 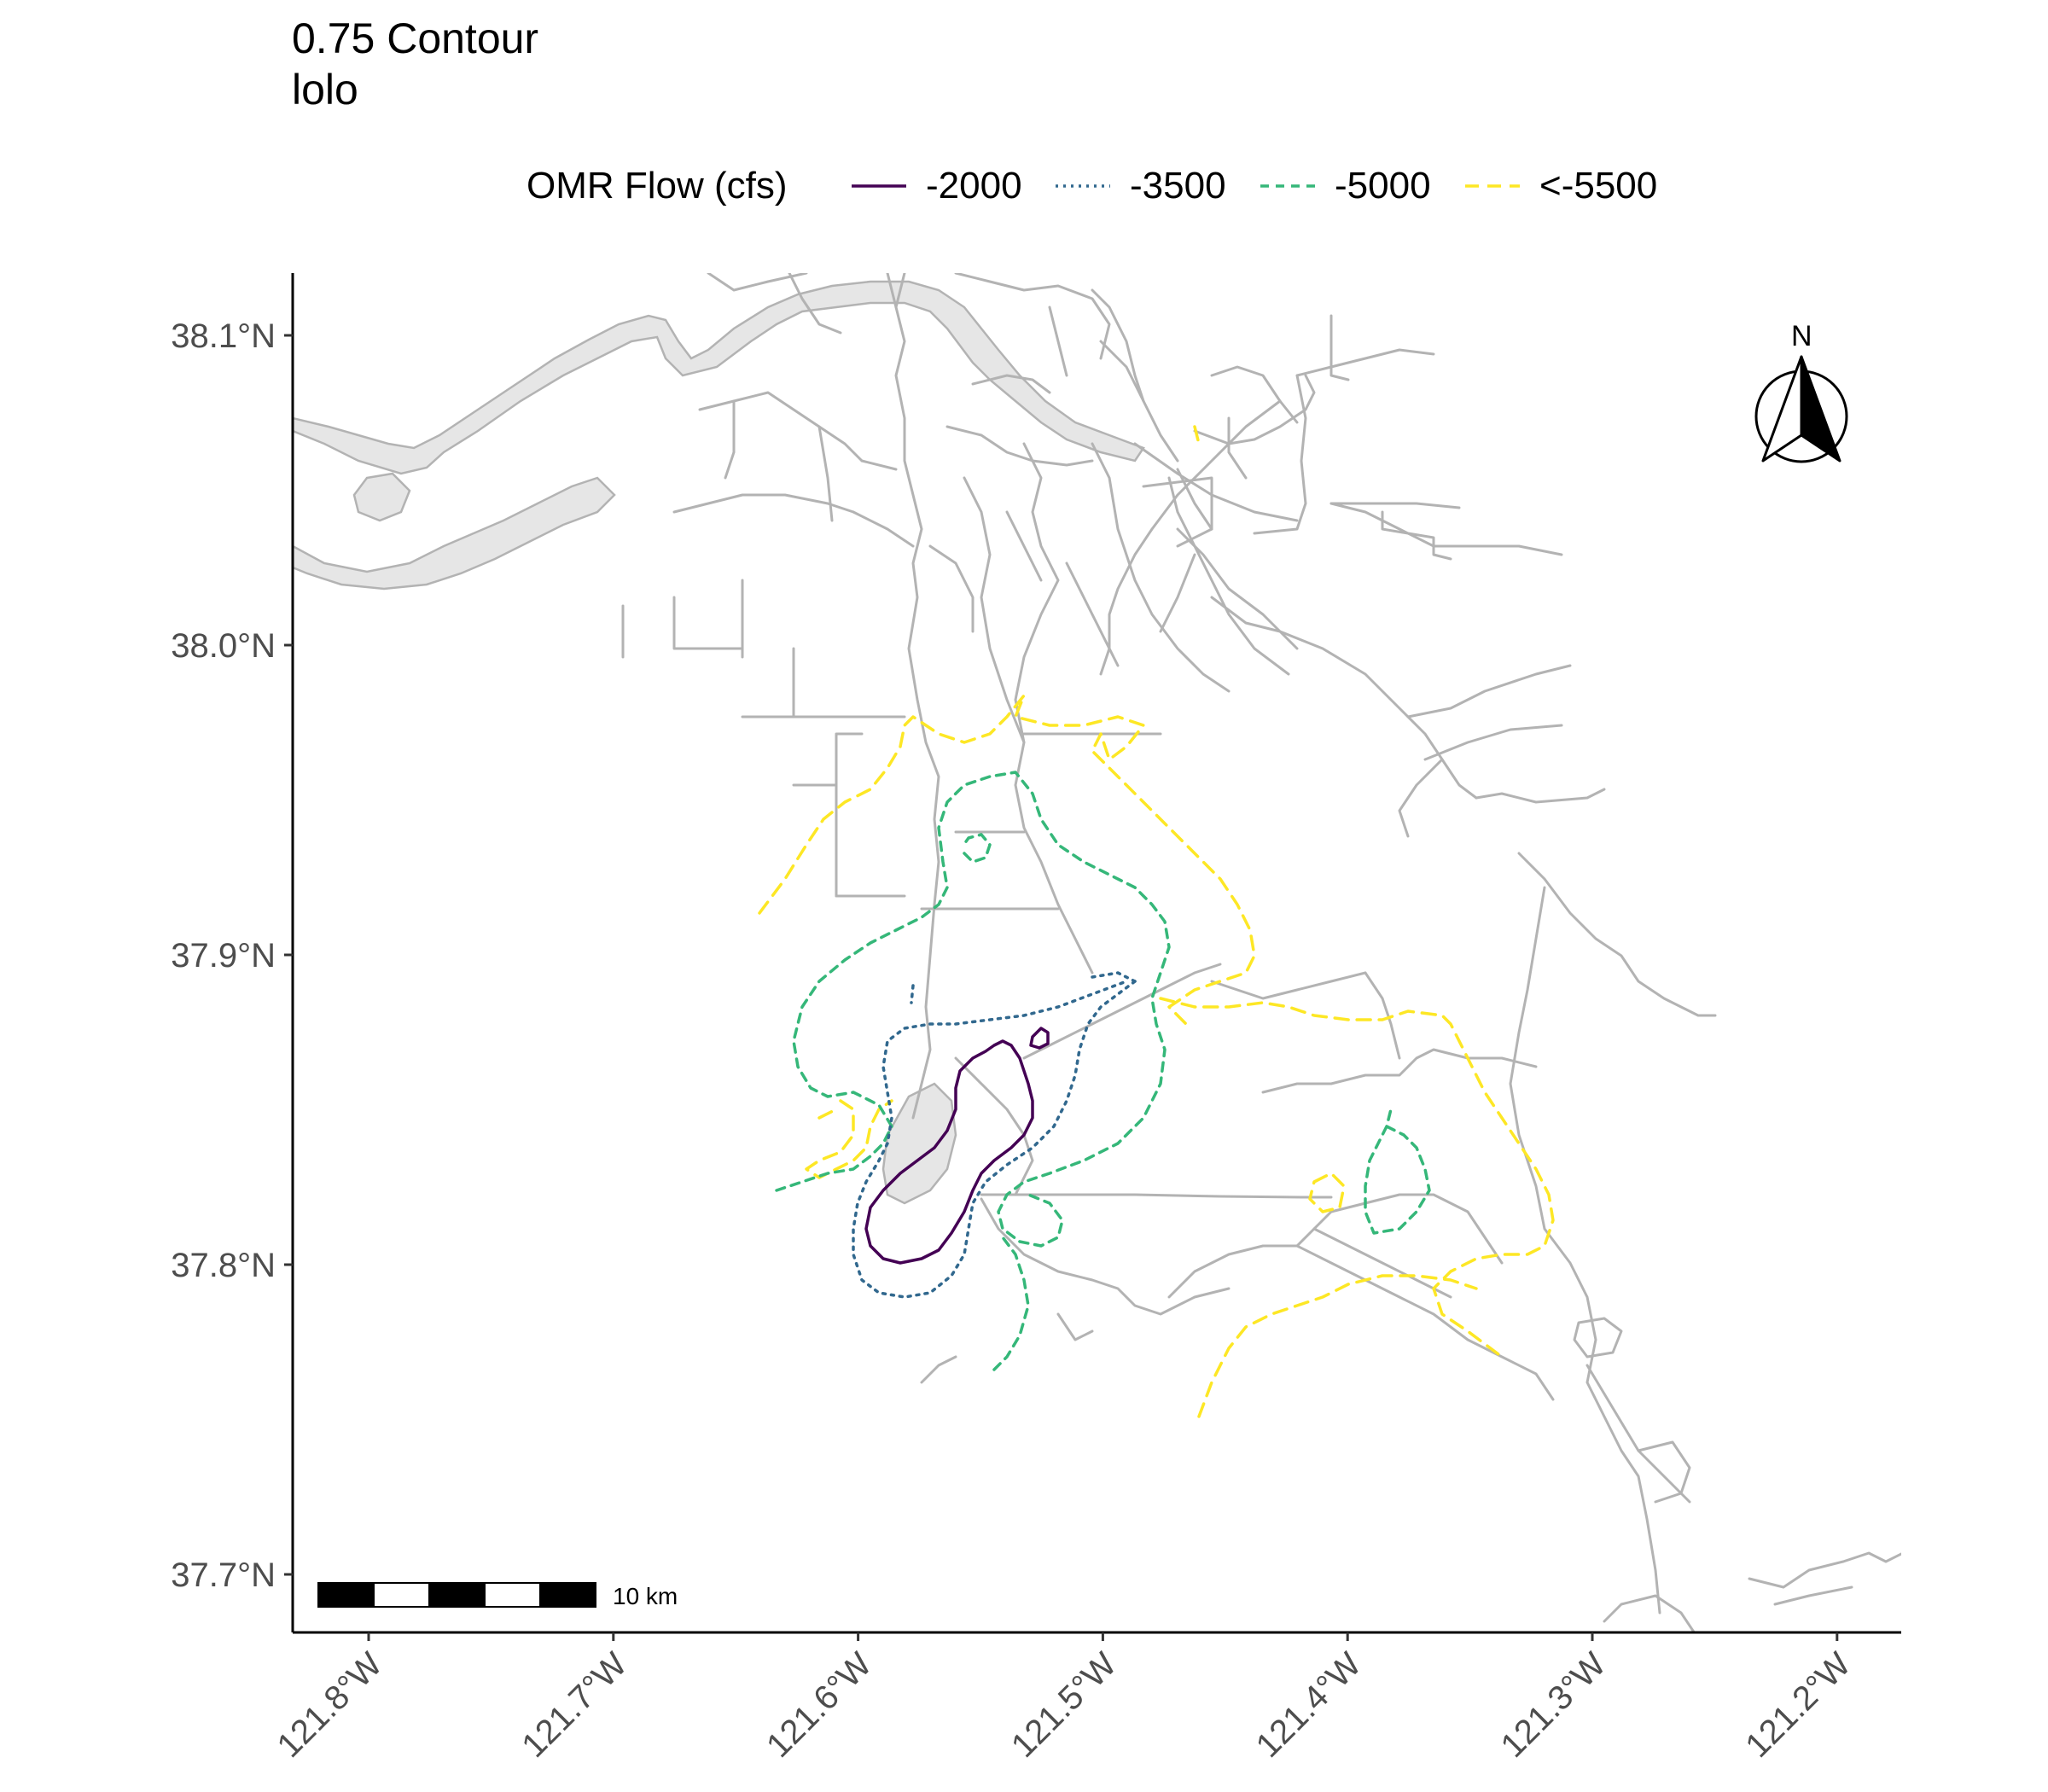 I want to click on x-tick-label: 121.6°W, so click(x=819, y=1705).